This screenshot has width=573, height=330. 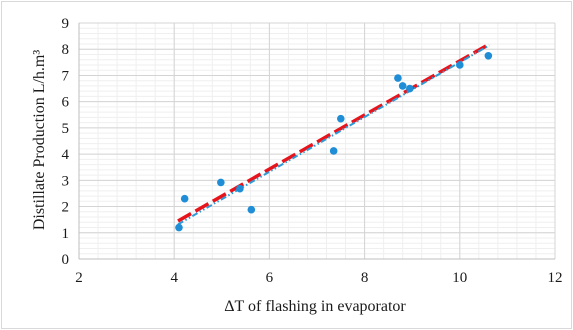 What do you see at coordinates (459, 278) in the screenshot?
I see `x-tick-label: 10` at bounding box center [459, 278].